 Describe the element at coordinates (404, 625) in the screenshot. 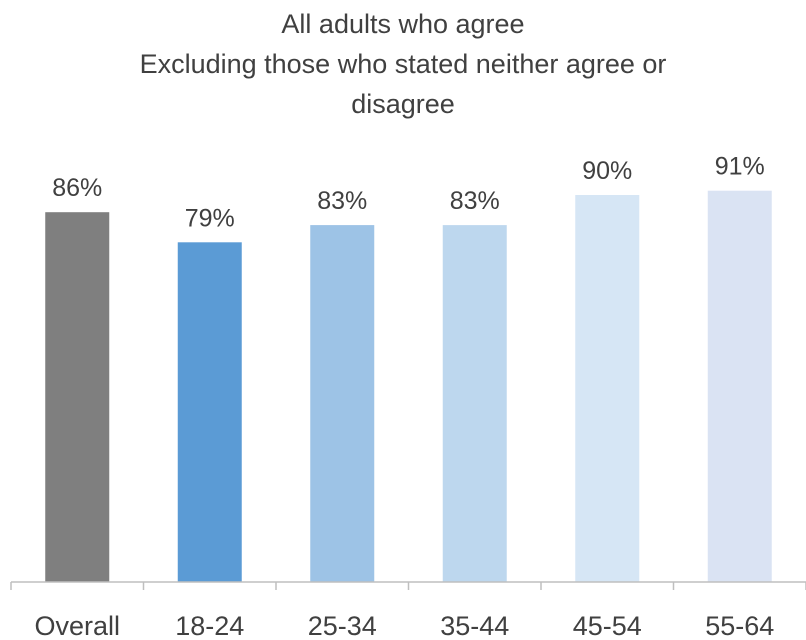

I see `category-labels: Overall 18-24 25-34 35-44 45-54 55-64` at that location.